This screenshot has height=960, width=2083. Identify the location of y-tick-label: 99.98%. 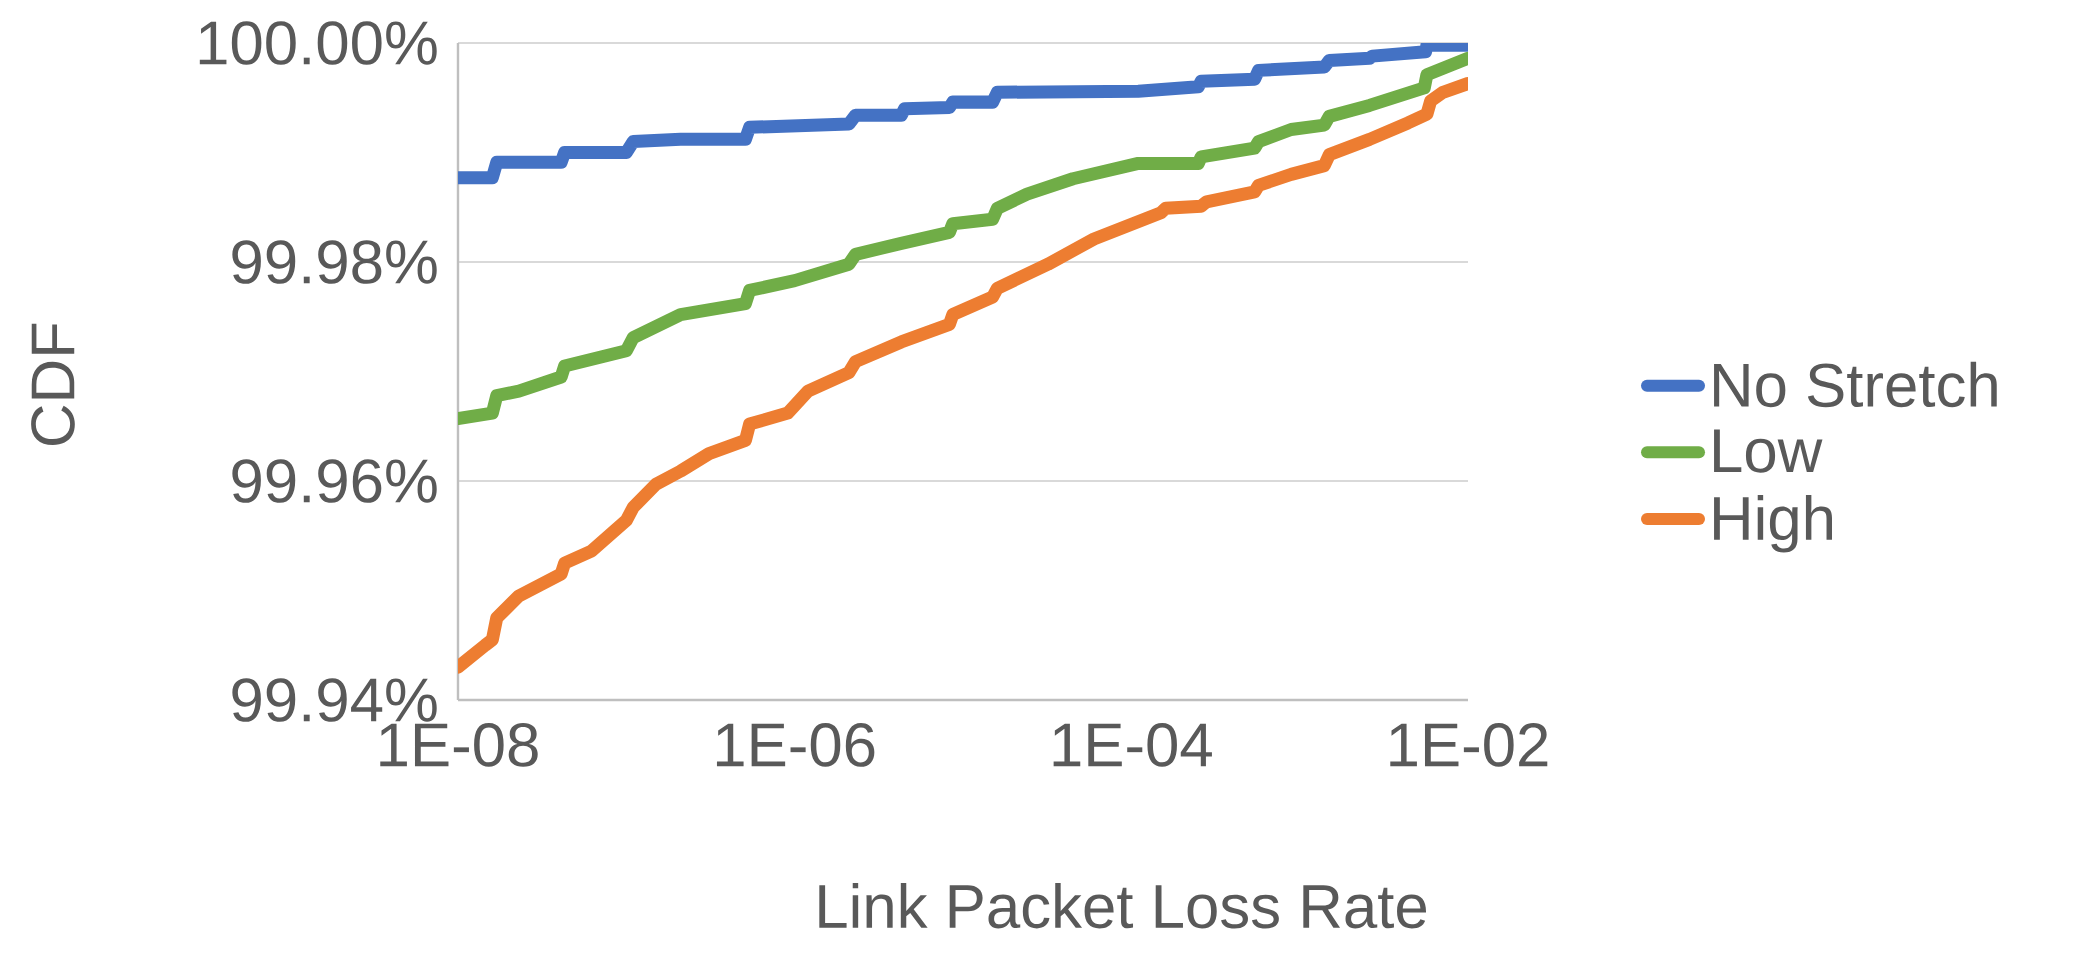
(334, 262).